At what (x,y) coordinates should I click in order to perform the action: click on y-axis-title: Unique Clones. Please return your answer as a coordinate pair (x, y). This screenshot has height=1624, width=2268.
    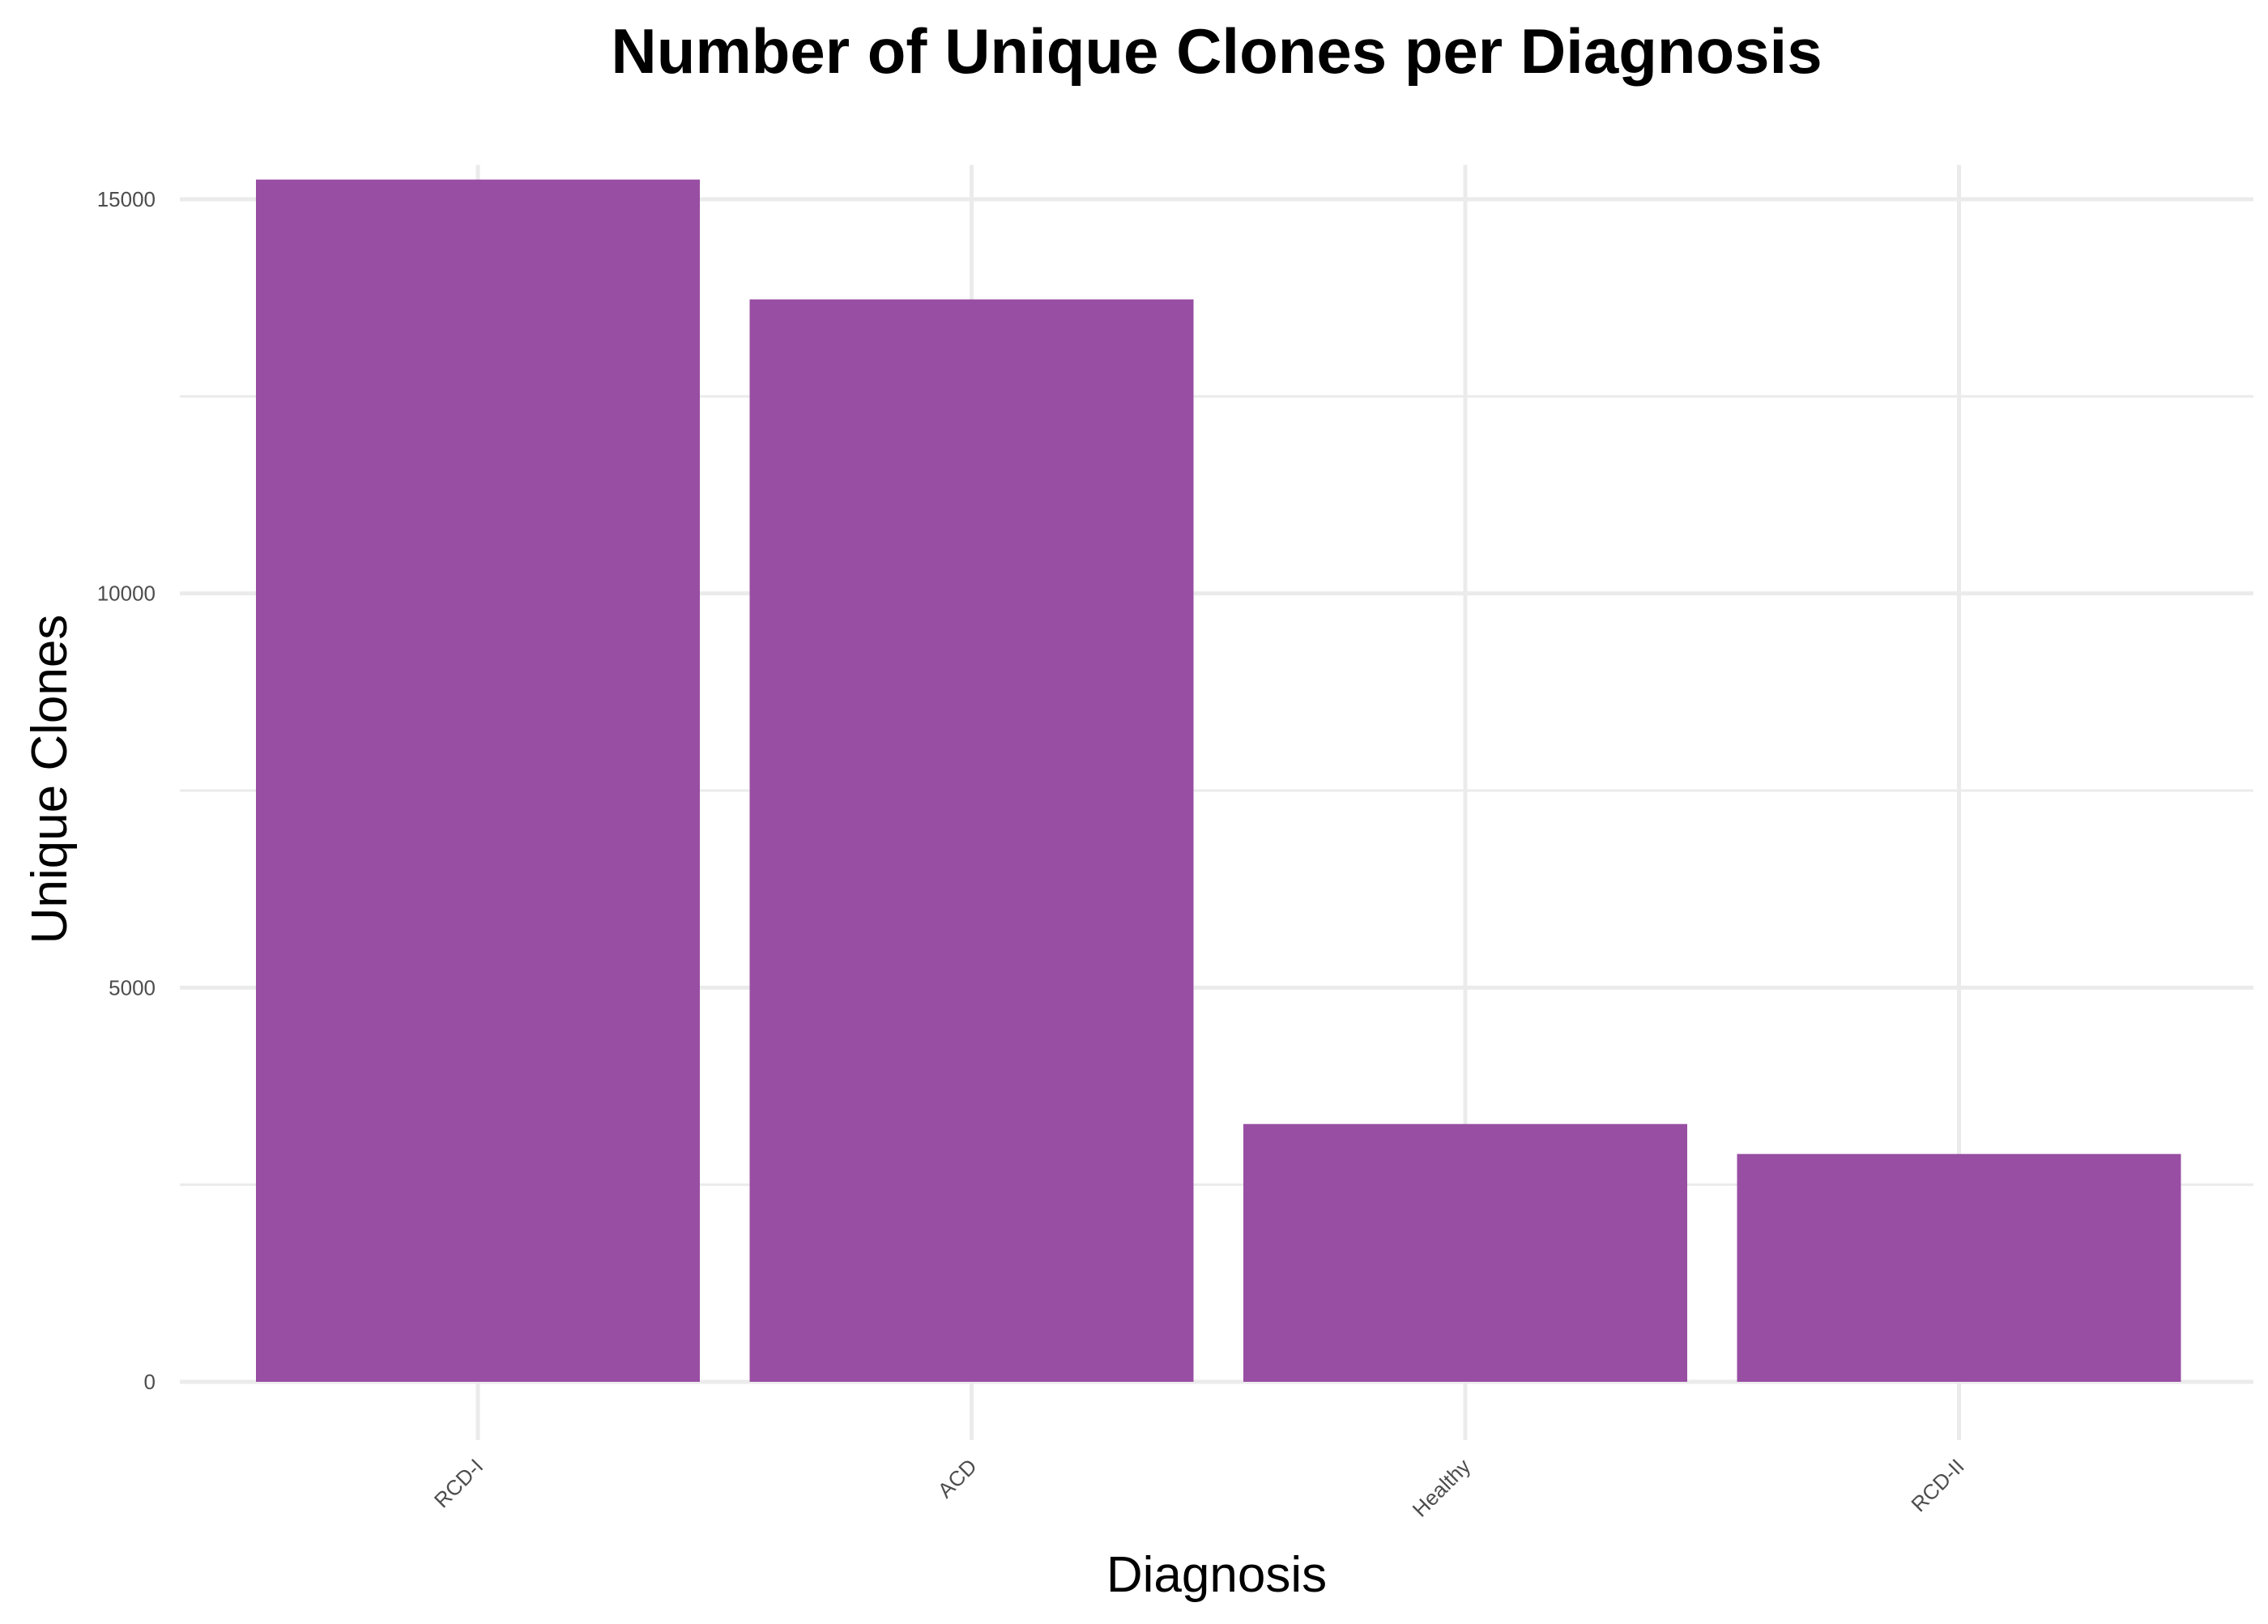
    Looking at the image, I should click on (50, 779).